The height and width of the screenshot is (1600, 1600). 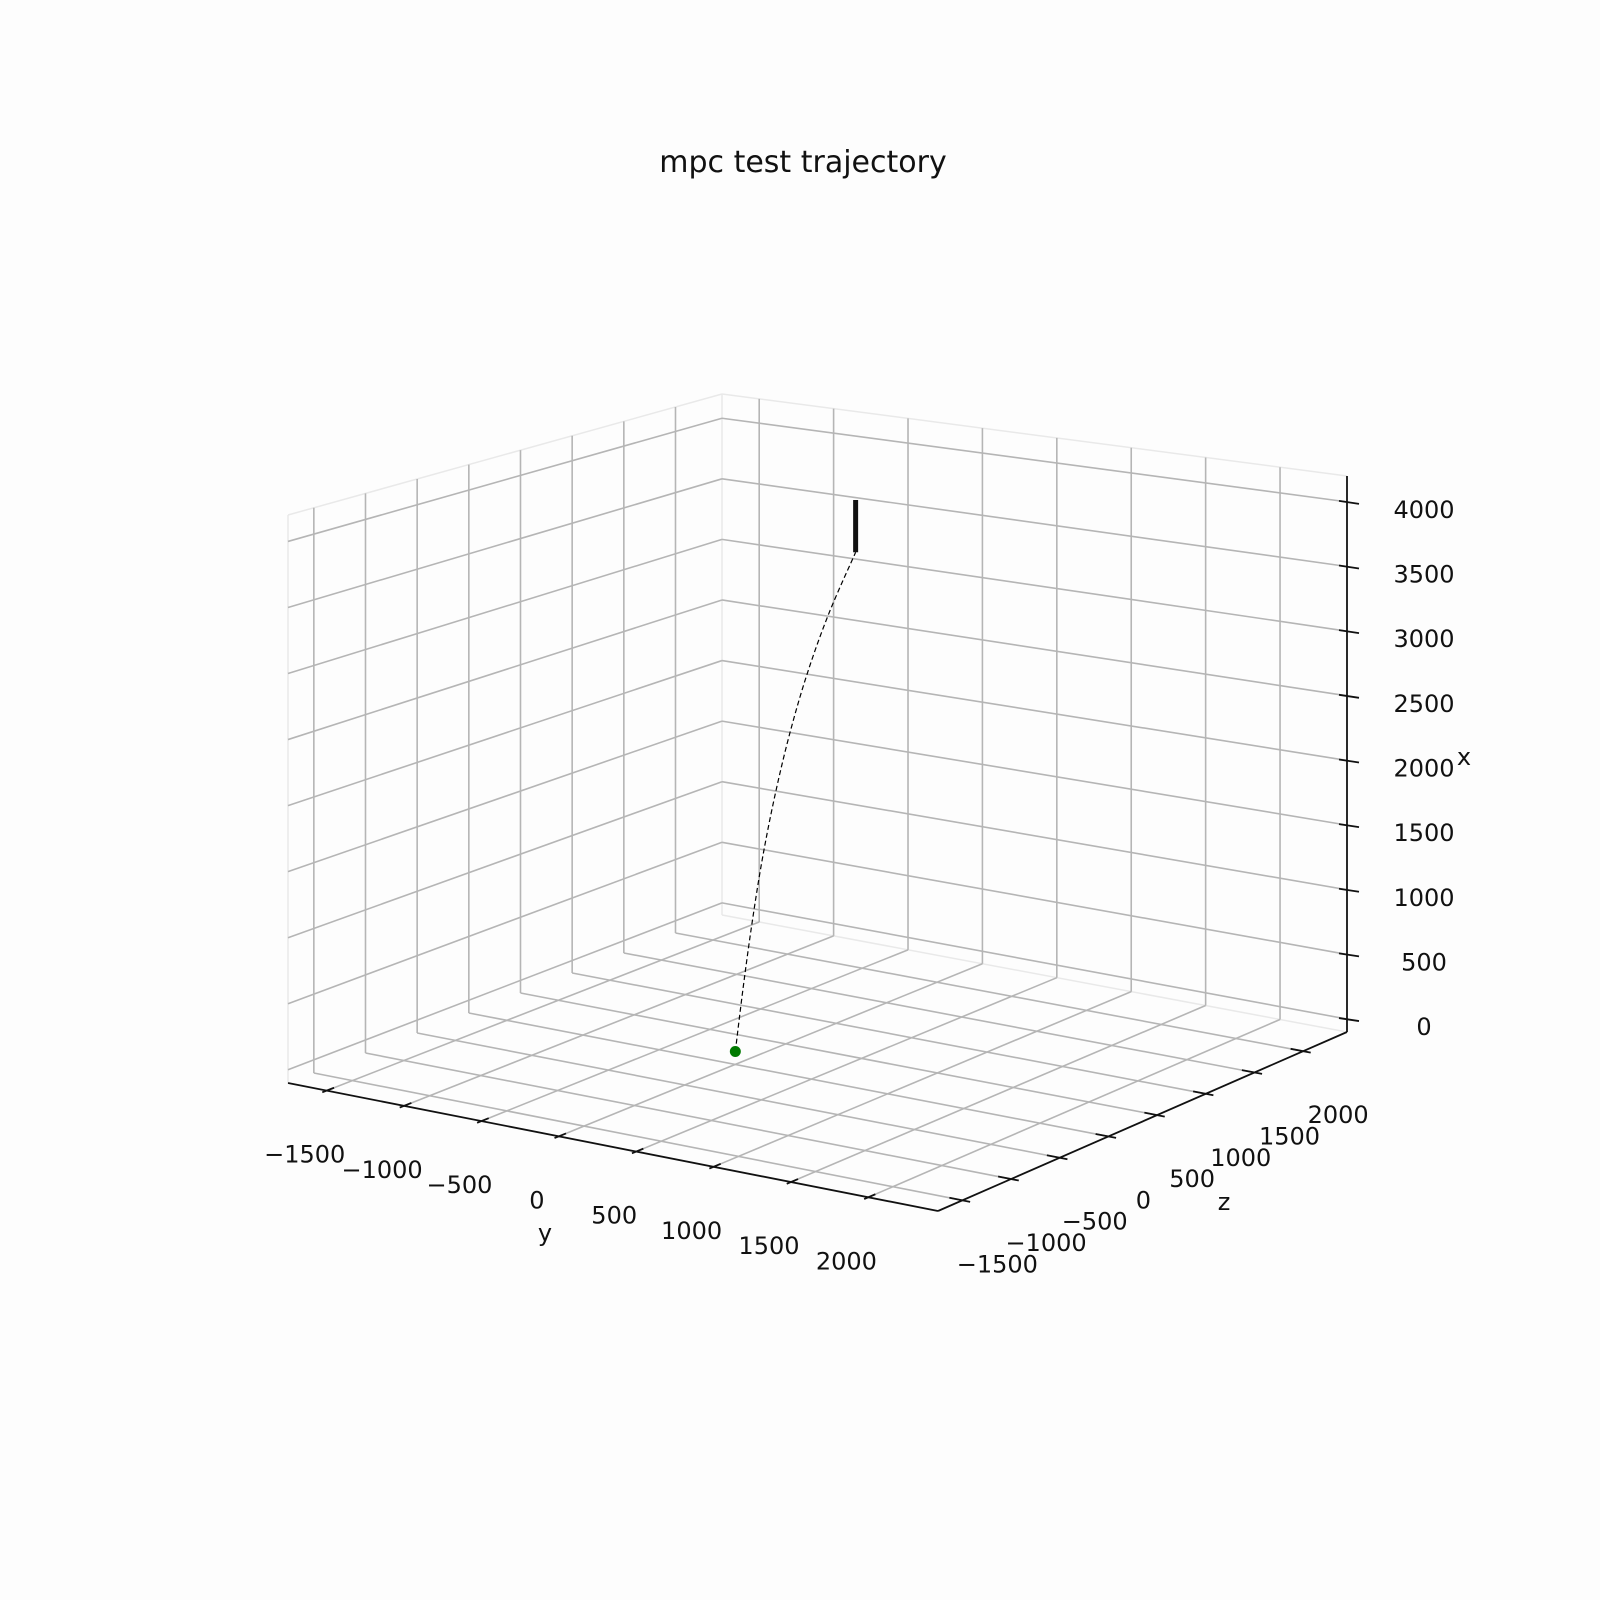 I want to click on z-axis-line, so click(x=1142, y=1121).